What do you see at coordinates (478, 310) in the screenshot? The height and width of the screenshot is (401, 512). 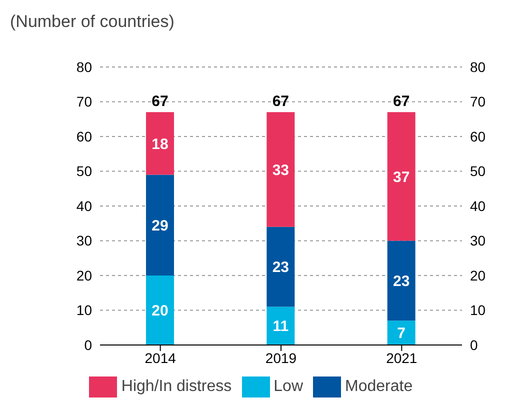 I see `y2-tick-label: 10` at bounding box center [478, 310].